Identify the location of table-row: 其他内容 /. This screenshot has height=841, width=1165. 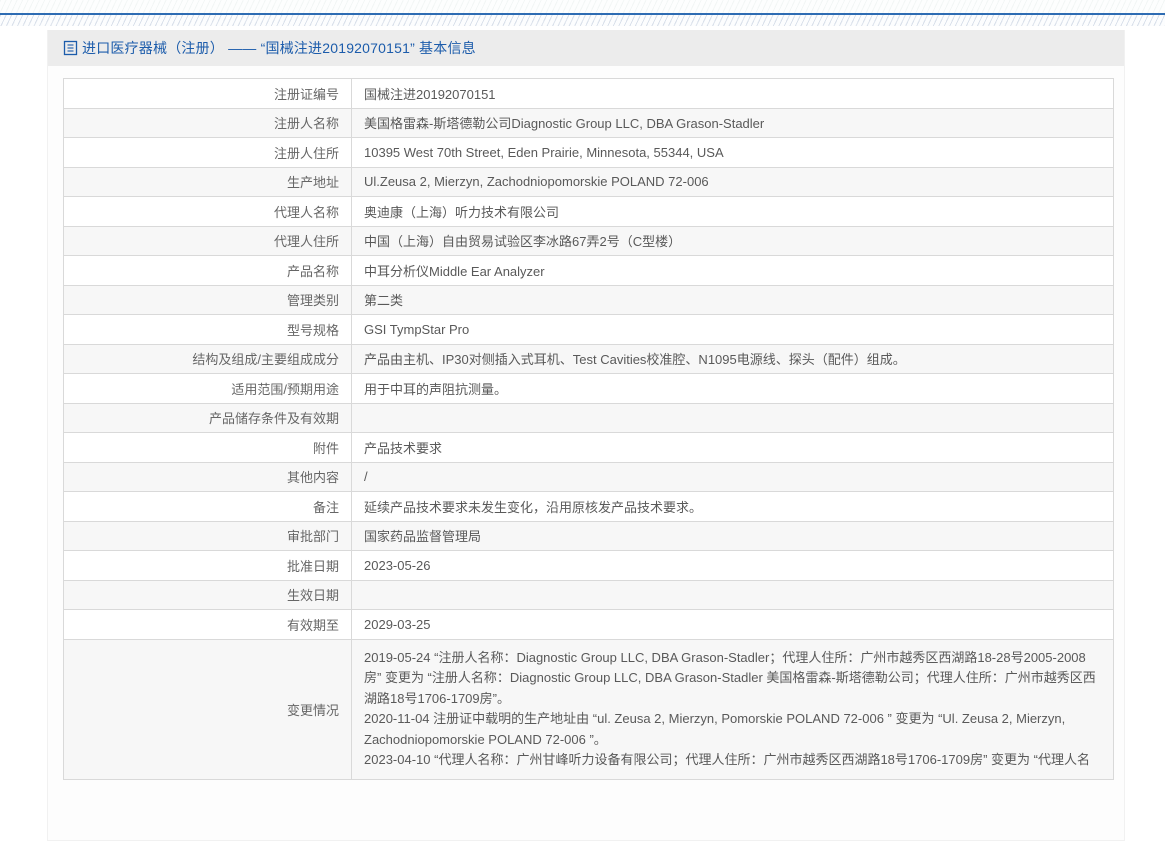
(588, 476).